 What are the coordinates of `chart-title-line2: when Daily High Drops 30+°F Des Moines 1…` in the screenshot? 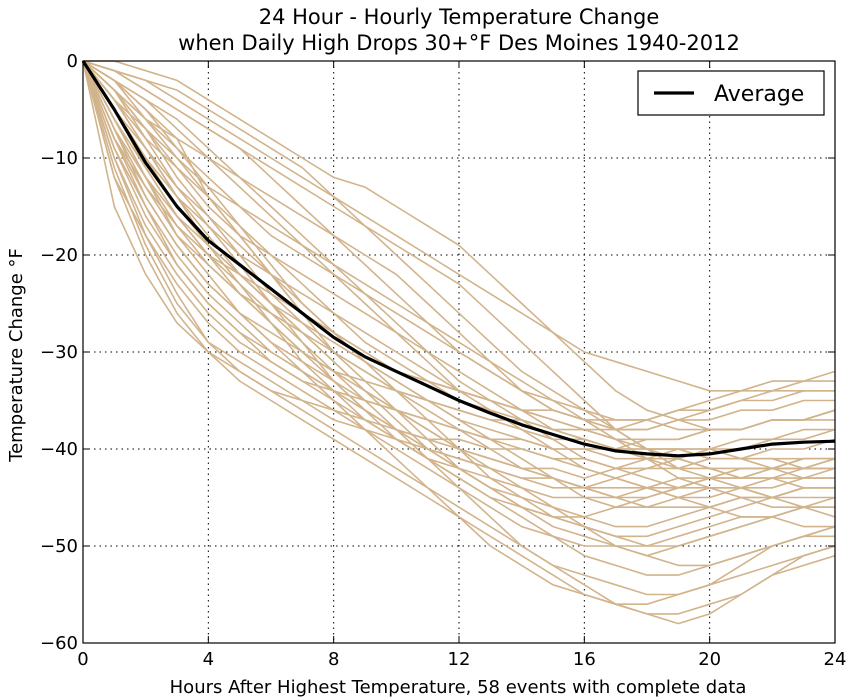 It's located at (459, 43).